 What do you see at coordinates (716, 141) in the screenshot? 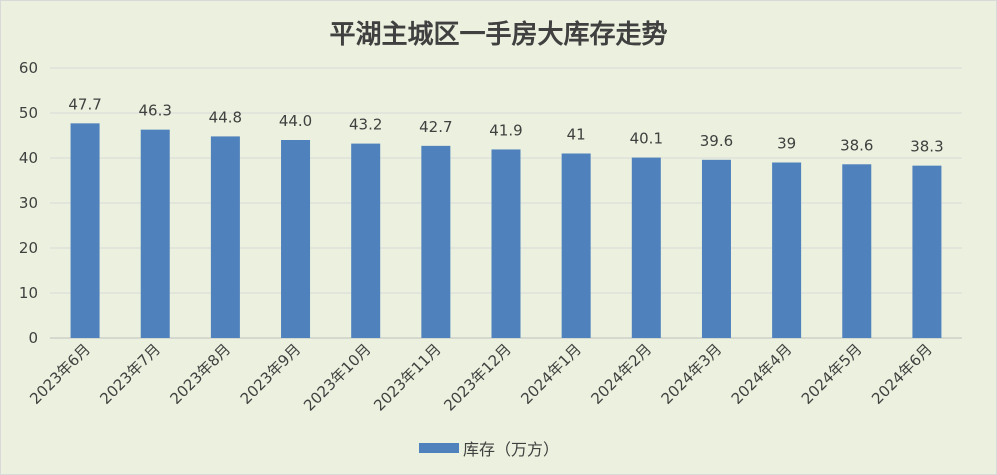
I see `data-label: 39.6` at bounding box center [716, 141].